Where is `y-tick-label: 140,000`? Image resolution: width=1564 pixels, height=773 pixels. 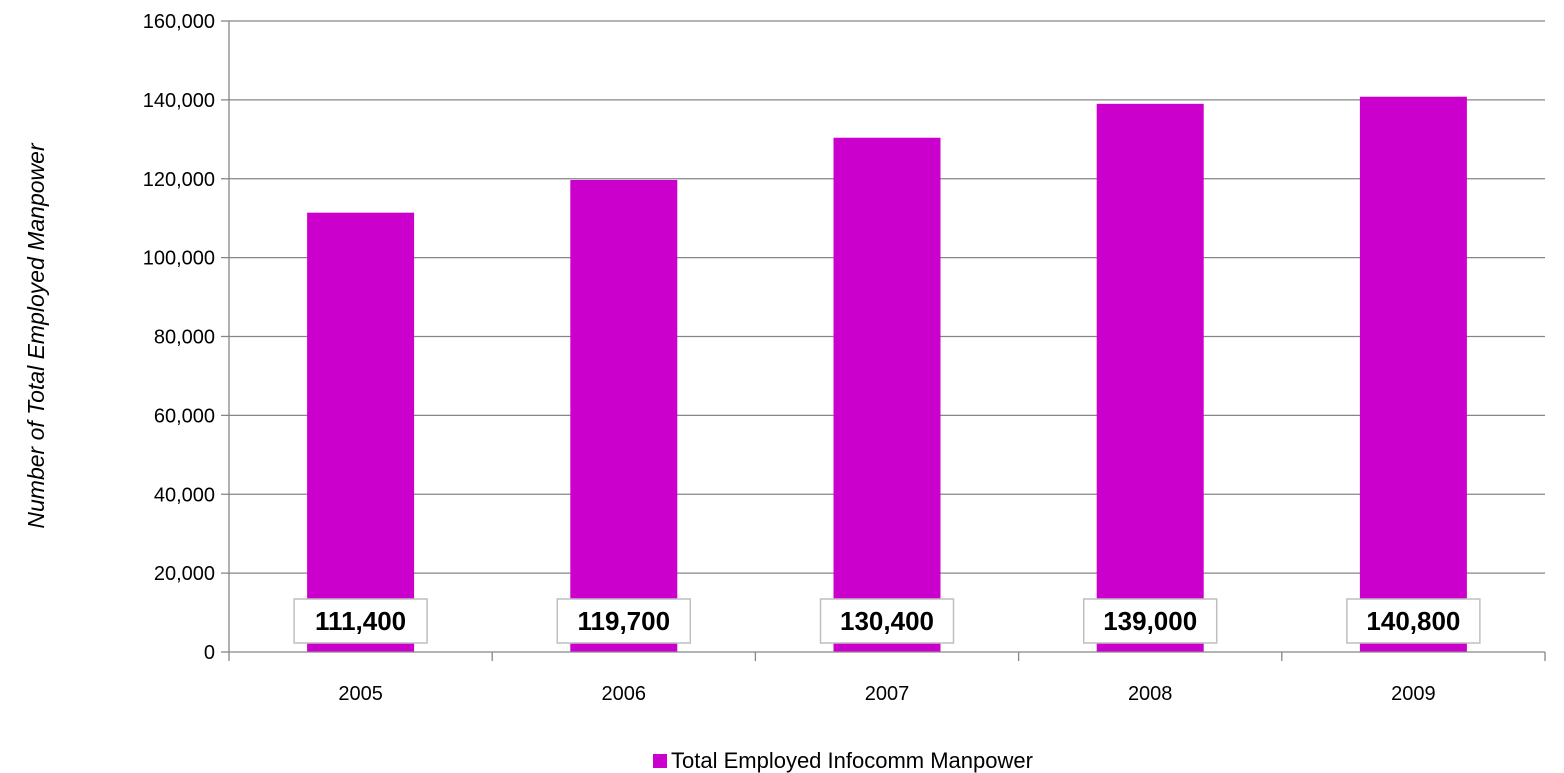
y-tick-label: 140,000 is located at coordinates (179, 101).